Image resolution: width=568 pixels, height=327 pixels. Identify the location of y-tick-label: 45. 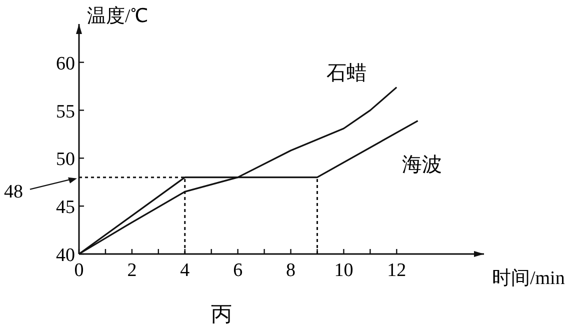
(65, 207).